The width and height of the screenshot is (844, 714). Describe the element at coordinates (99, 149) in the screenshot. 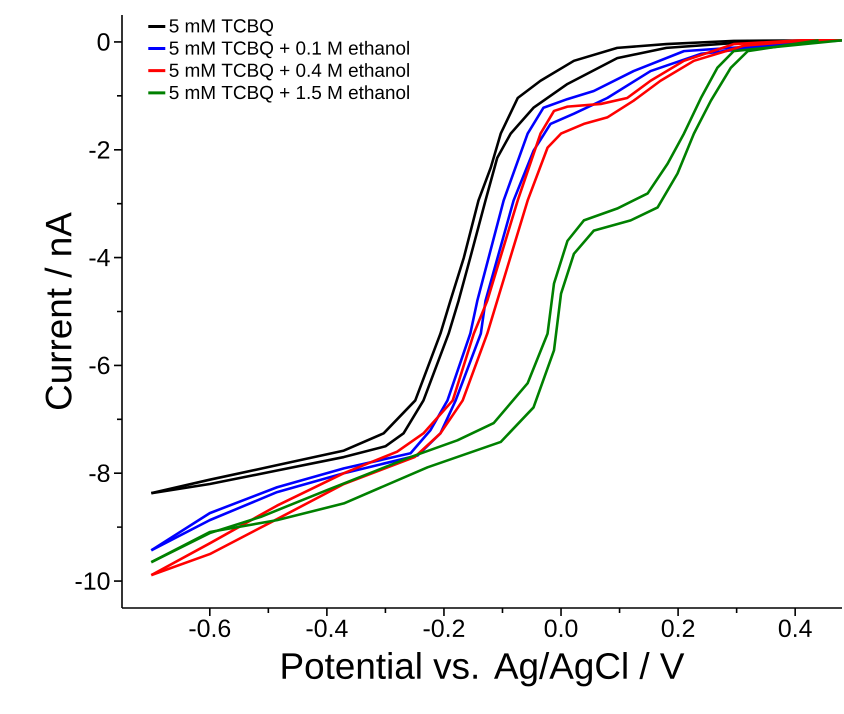

I see `y-tick-label: -2` at that location.